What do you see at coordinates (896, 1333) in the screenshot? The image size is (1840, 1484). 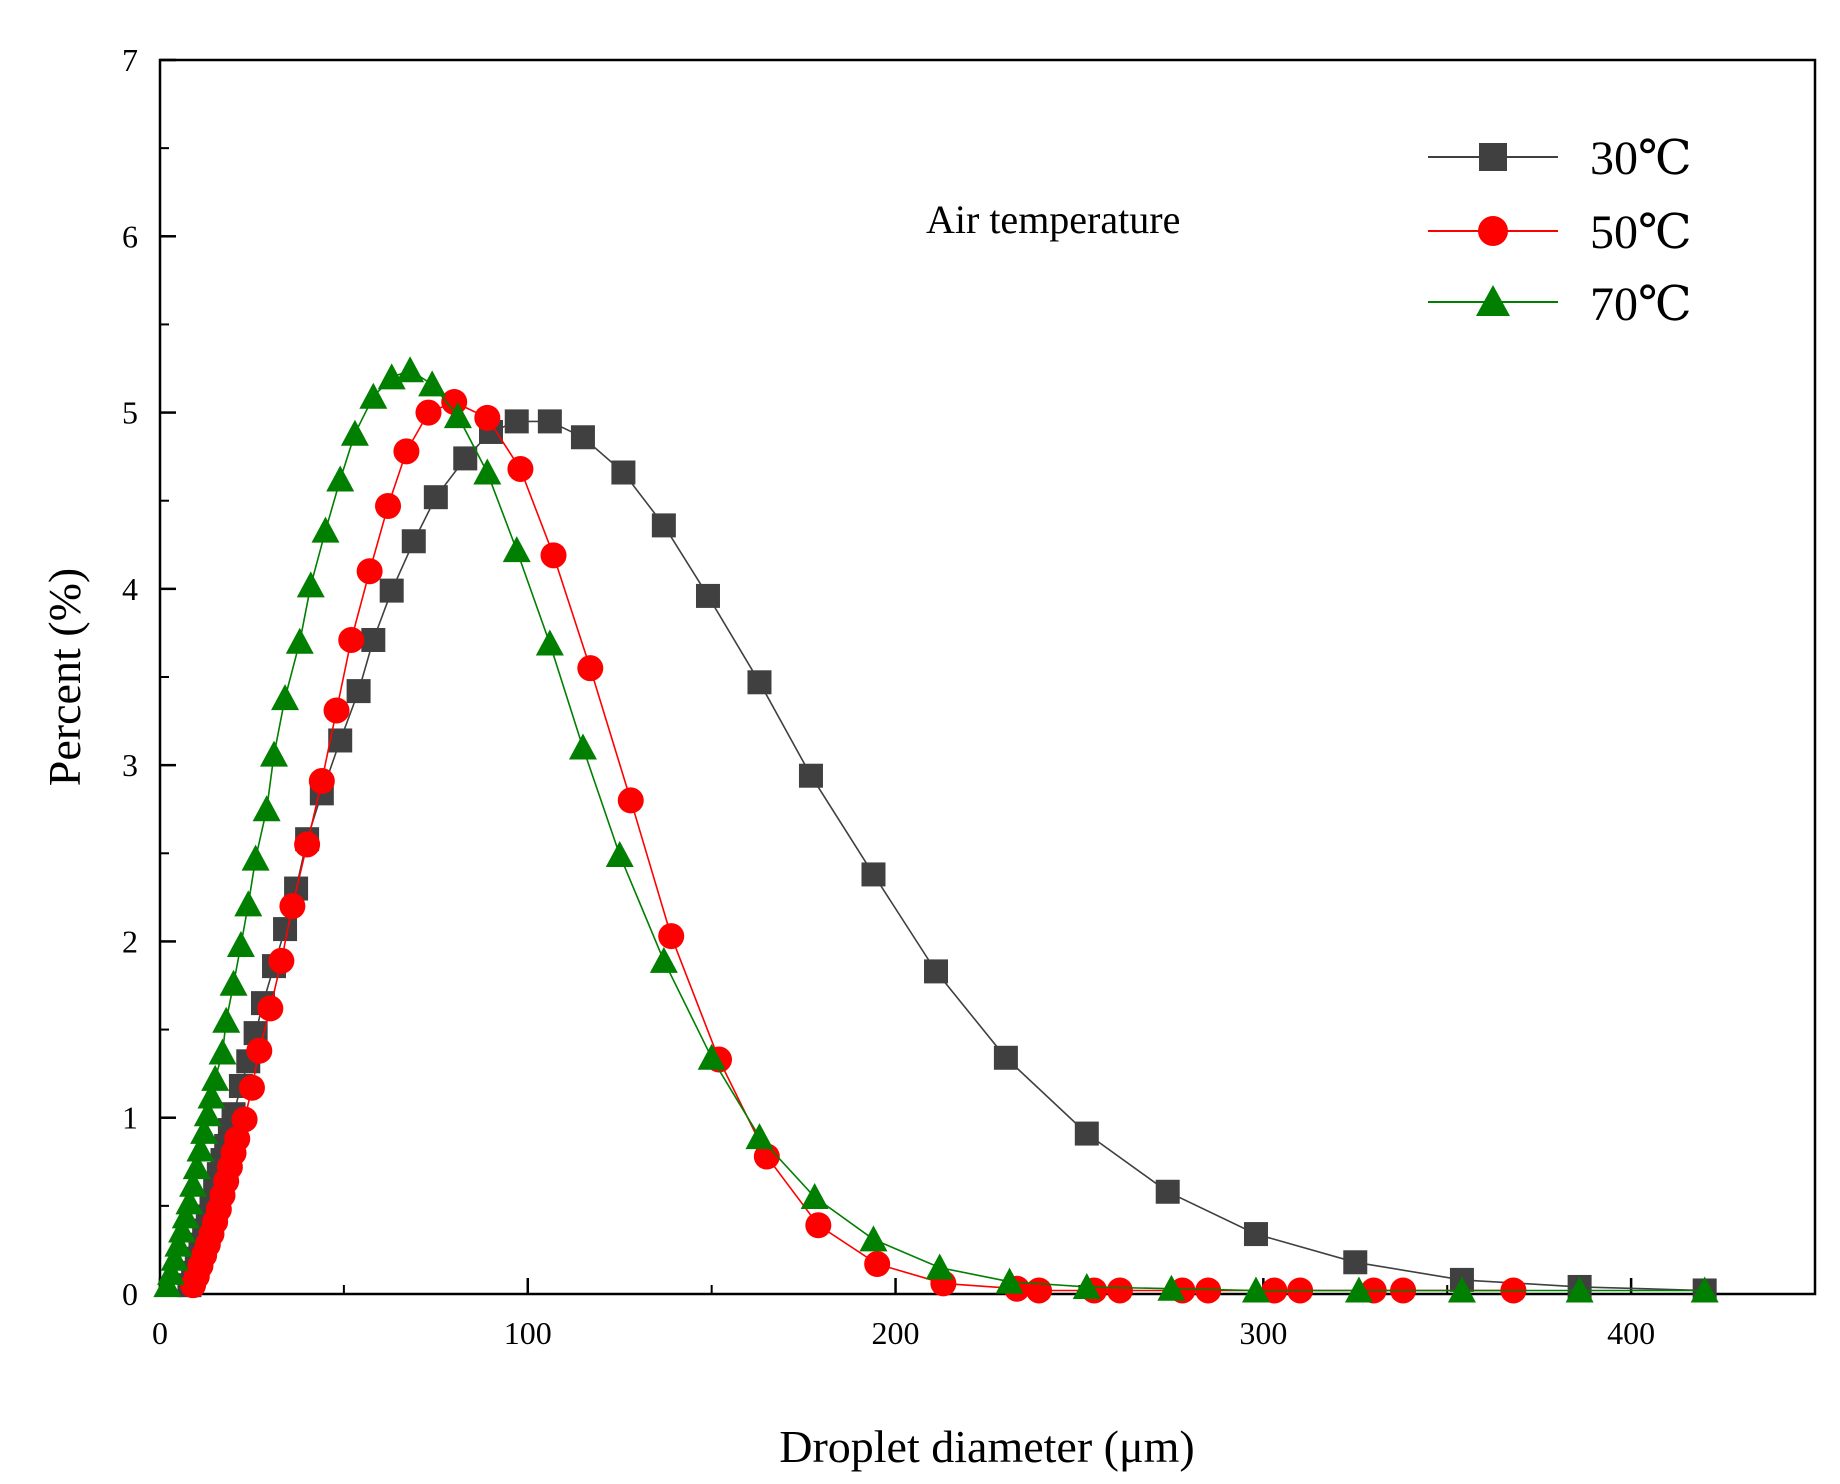 I see `x-tick-label-200: 200` at bounding box center [896, 1333].